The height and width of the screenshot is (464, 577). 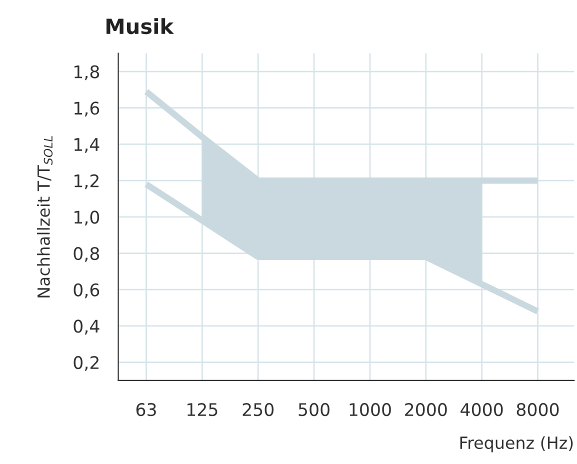 I want to click on y-tick-label: 1,8, so click(x=87, y=72).